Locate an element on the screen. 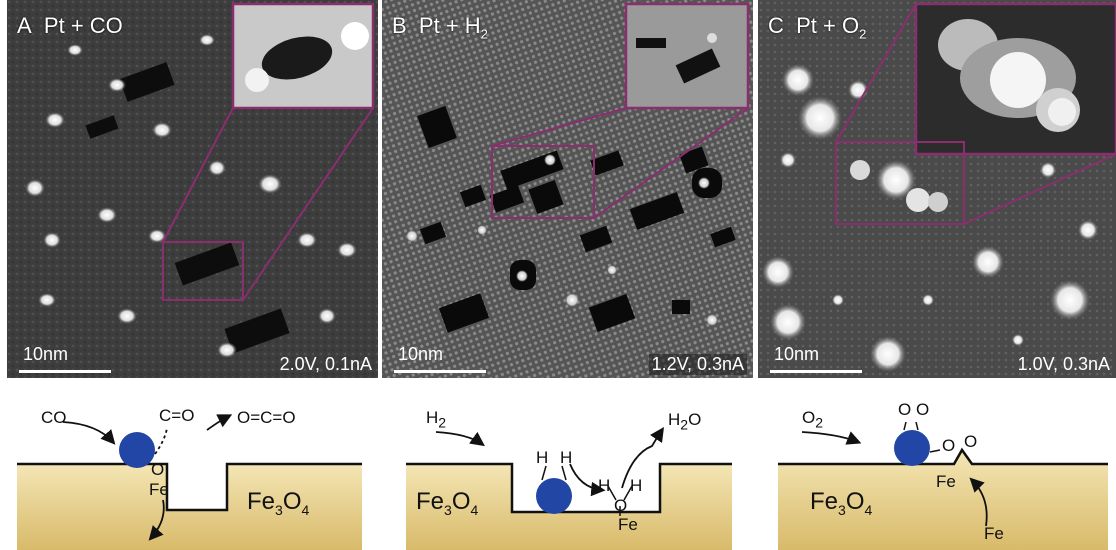 The image size is (1116, 550). co-bond-label: C=O is located at coordinates (177, 415).